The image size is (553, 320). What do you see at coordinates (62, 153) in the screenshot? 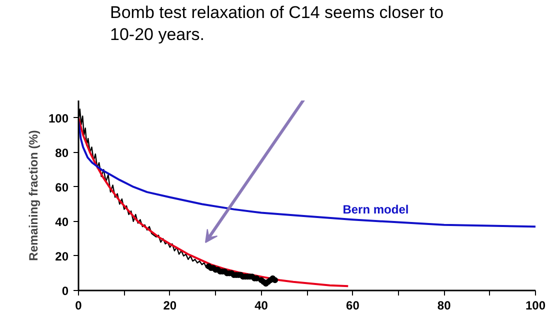
I see `y-tick-label: 80` at bounding box center [62, 153].